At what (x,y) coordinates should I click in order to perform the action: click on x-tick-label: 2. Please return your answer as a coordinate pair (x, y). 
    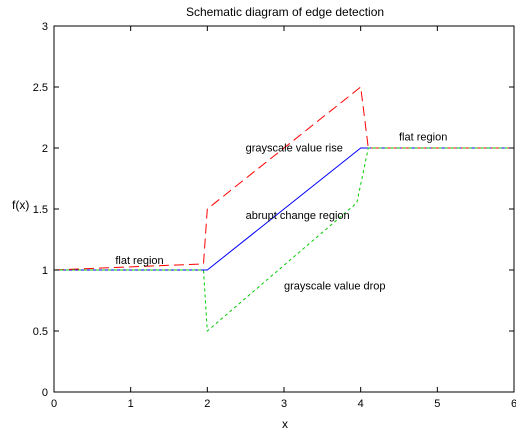
    Looking at the image, I should click on (207, 404).